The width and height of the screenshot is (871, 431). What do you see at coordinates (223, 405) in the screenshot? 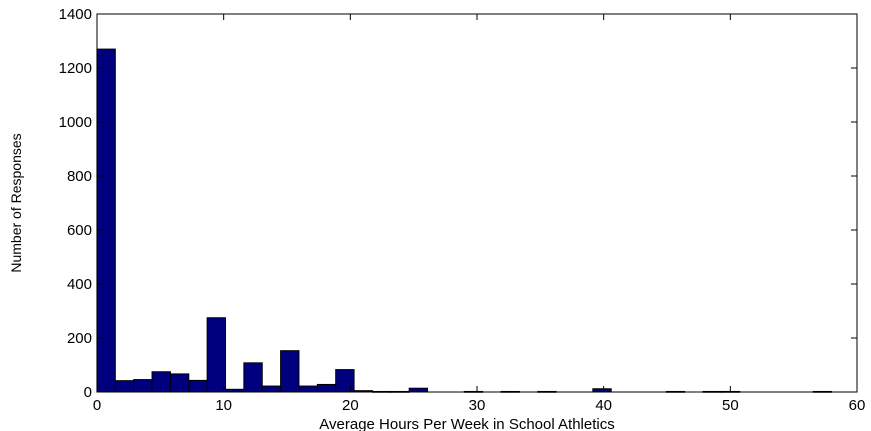
I see `x-tick-label: 10` at bounding box center [223, 405].